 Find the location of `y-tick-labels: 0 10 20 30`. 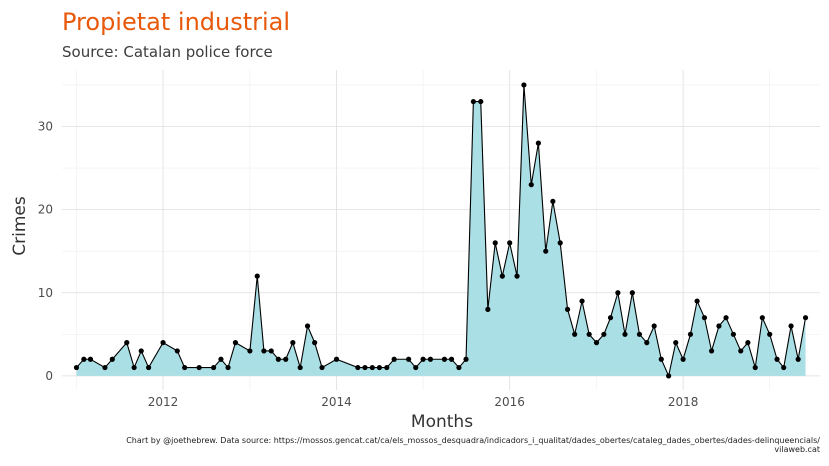

y-tick-labels: 0 10 20 30 is located at coordinates (45, 251).